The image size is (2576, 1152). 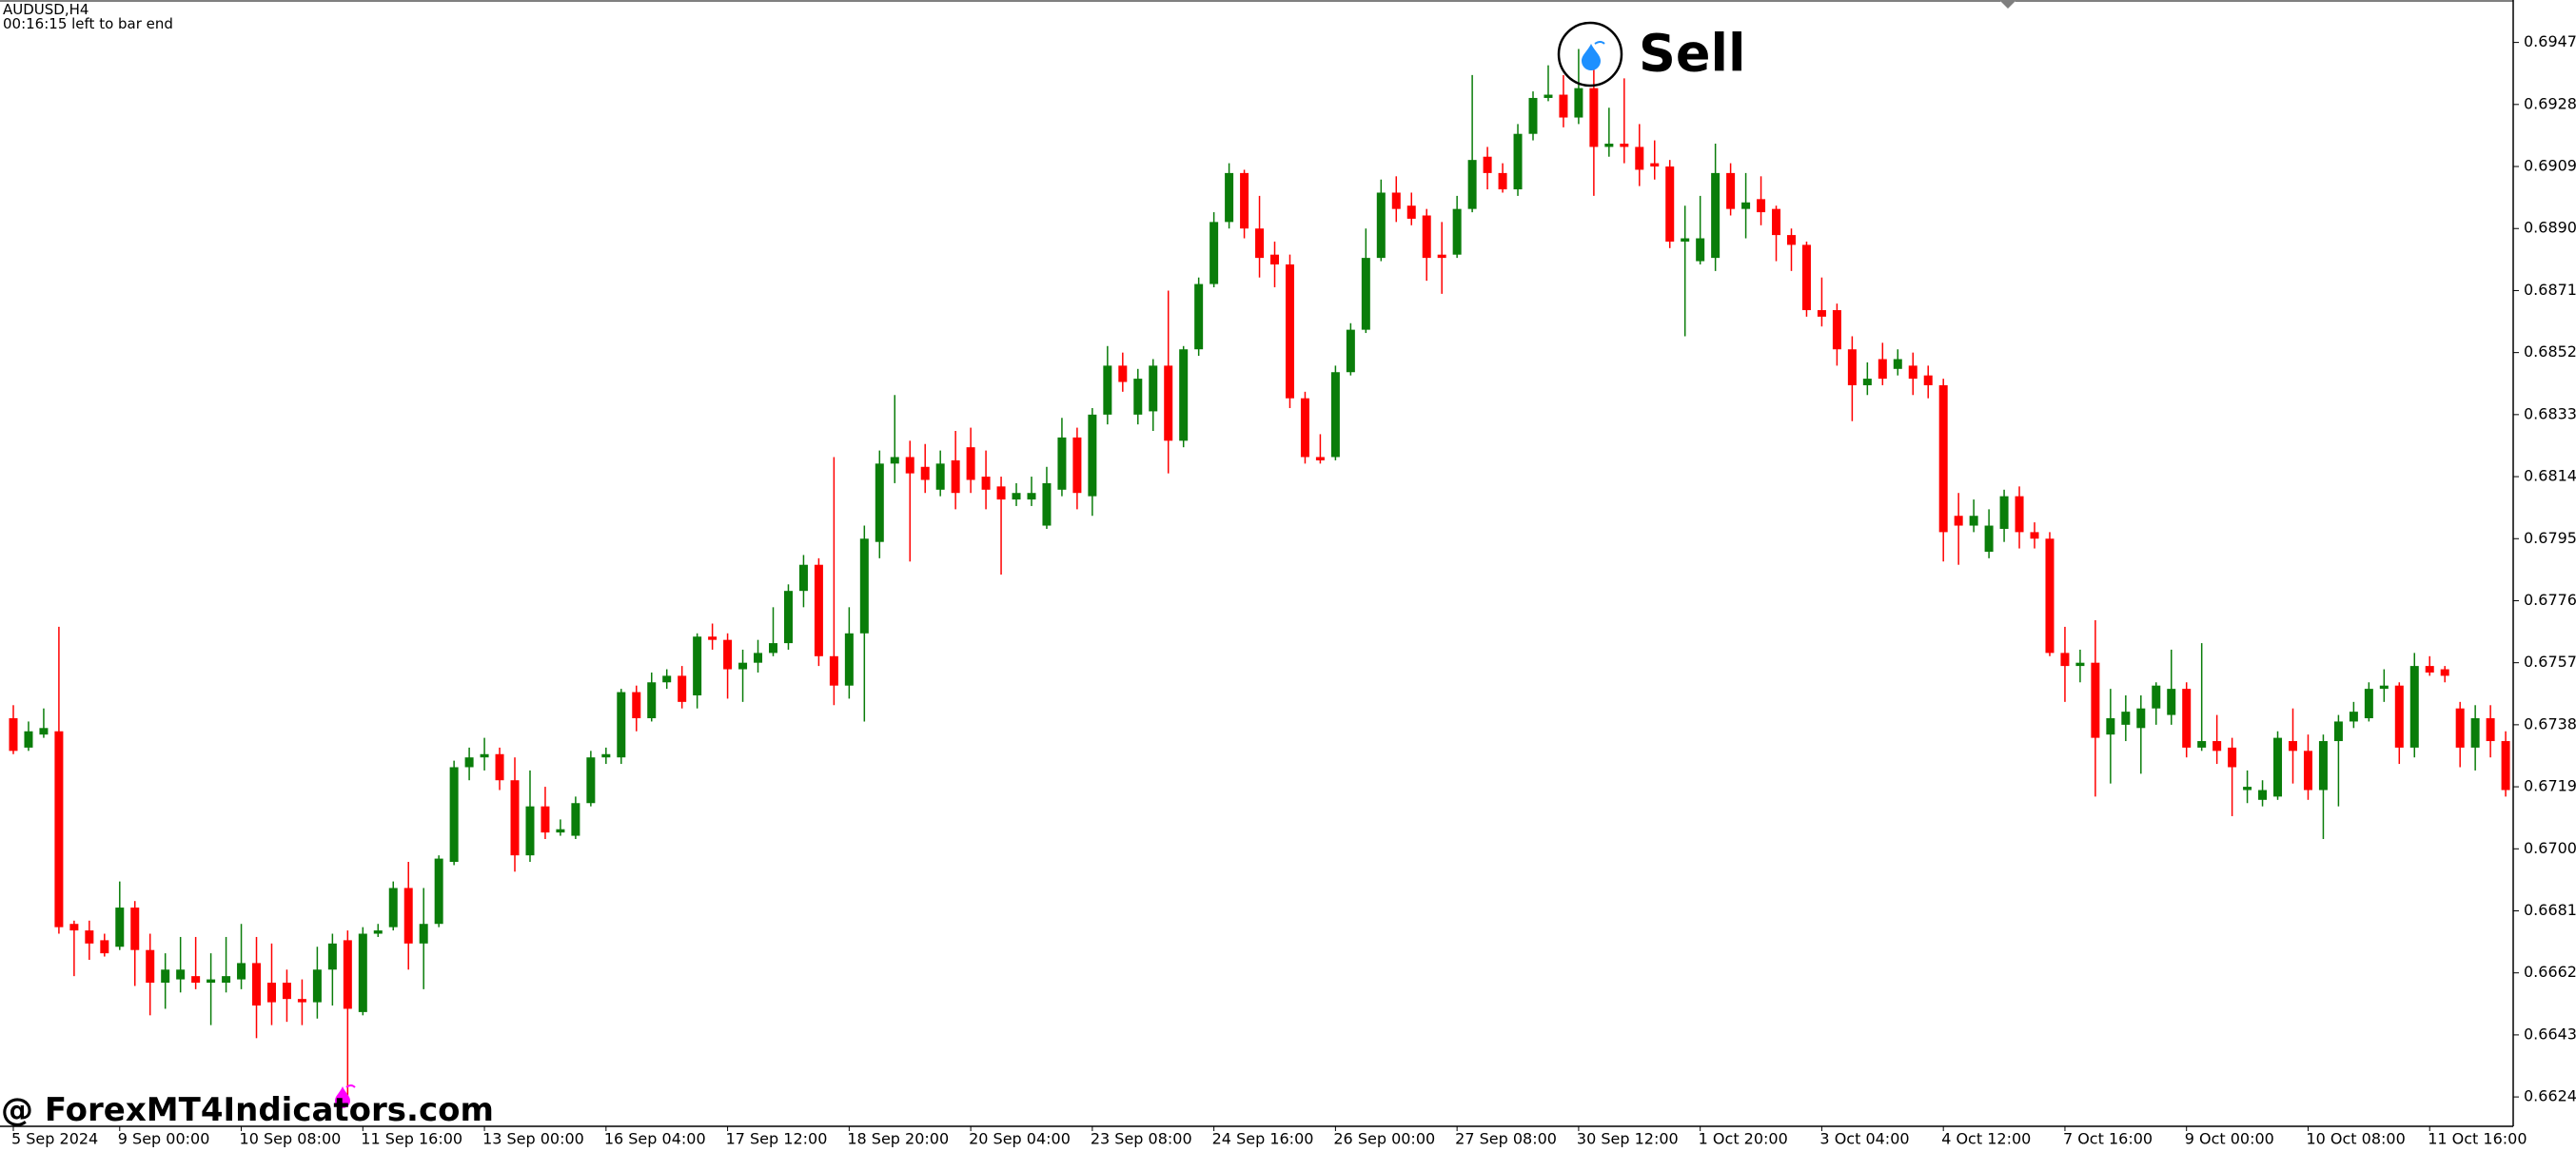 What do you see at coordinates (1591, 57) in the screenshot?
I see `sell-arrow-icon` at bounding box center [1591, 57].